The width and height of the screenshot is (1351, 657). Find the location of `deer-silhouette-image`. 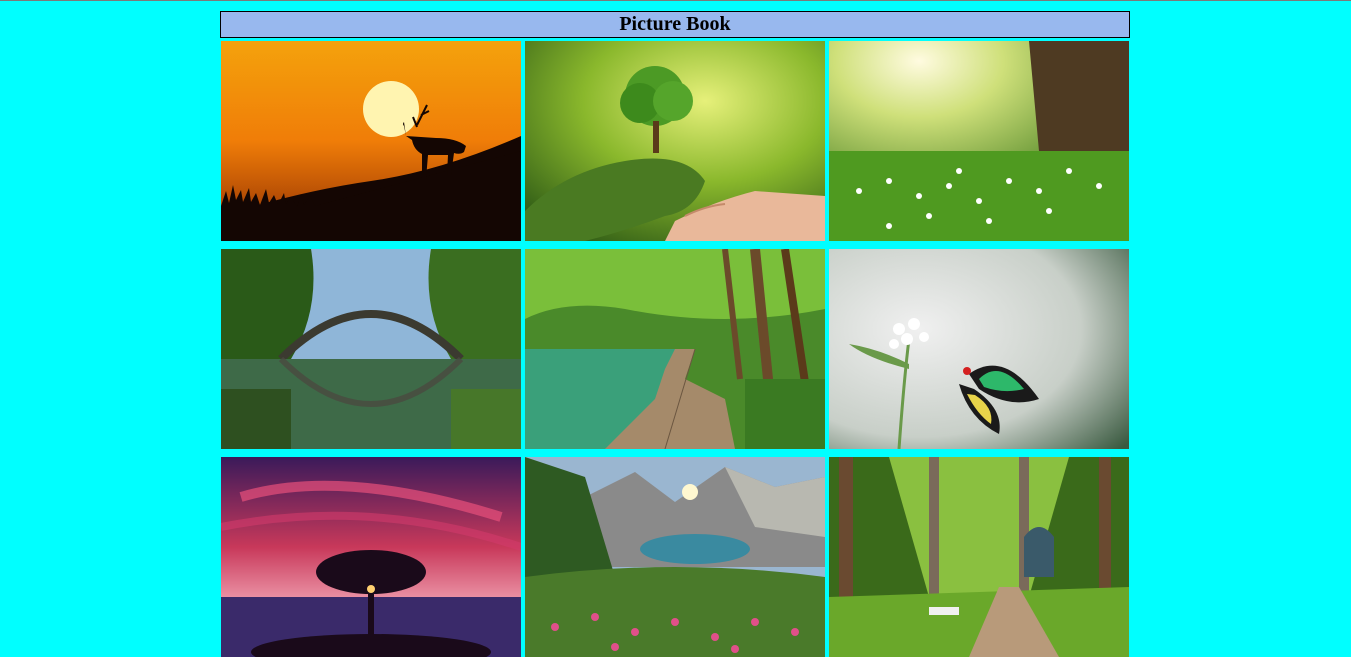

deer-silhouette-image is located at coordinates (371, 141).